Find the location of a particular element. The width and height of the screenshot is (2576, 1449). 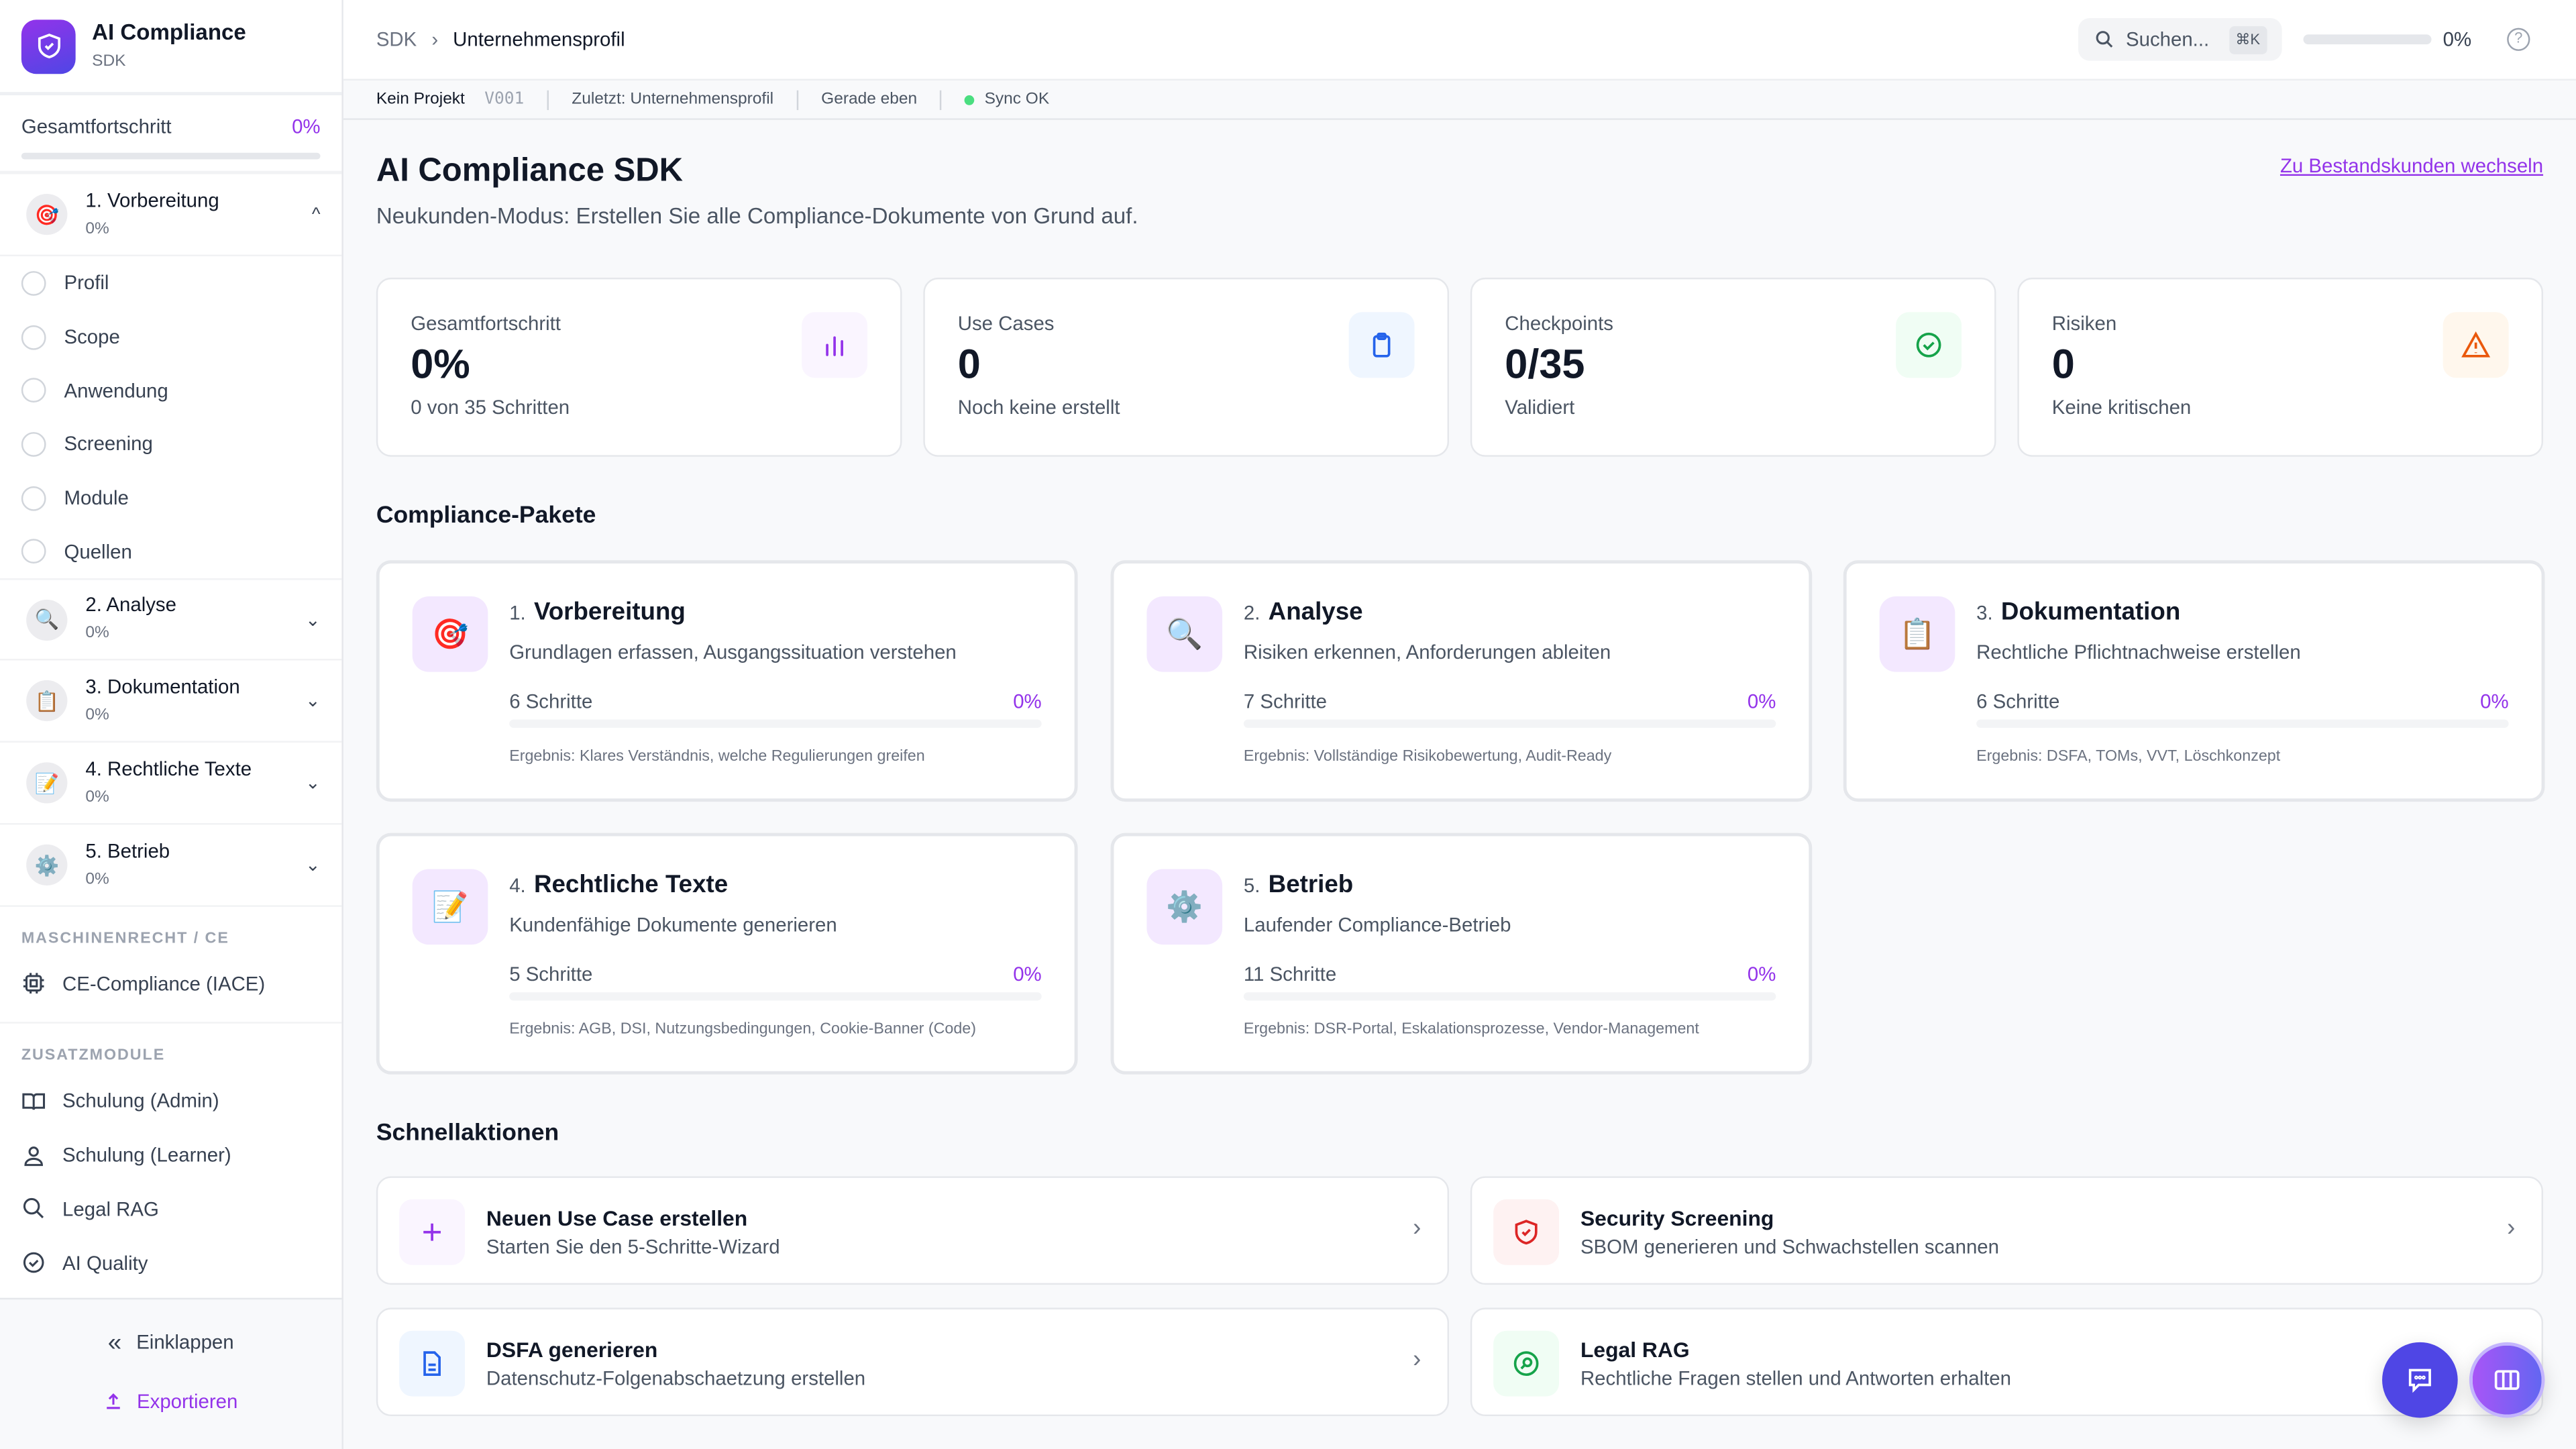

plus-icon is located at coordinates (432, 1232).